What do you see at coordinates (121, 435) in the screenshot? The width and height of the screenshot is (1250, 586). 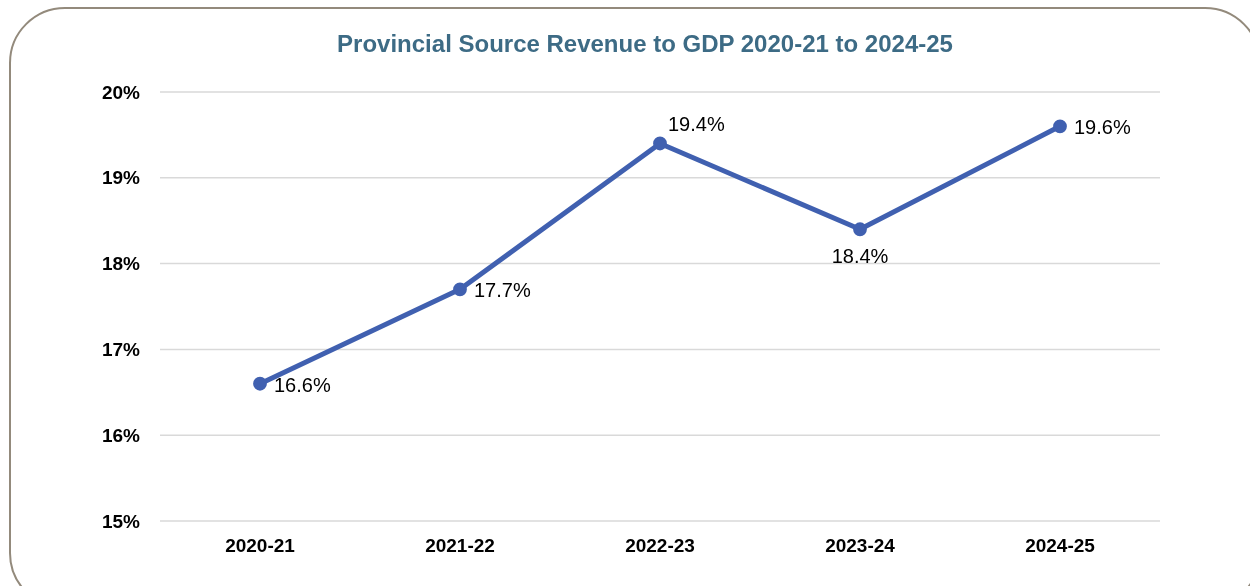 I see `y-tick-label: 16%` at bounding box center [121, 435].